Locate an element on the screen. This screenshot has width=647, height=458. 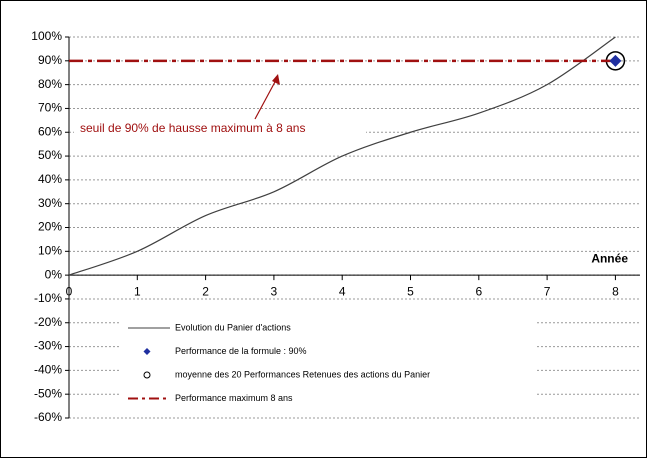
y-tick-label: 80% is located at coordinates (50, 84).